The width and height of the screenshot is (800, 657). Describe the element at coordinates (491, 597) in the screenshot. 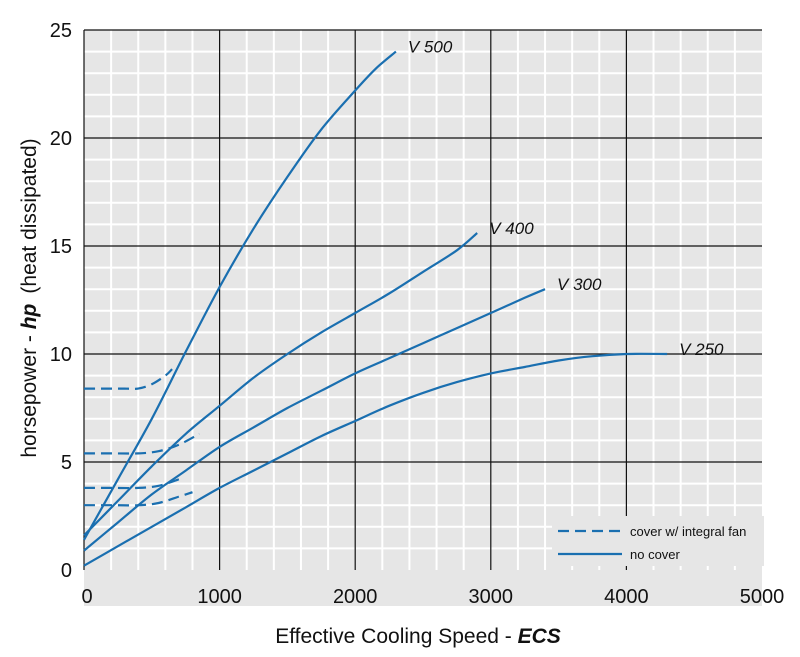

I see `x-tick-label: 3000` at that location.